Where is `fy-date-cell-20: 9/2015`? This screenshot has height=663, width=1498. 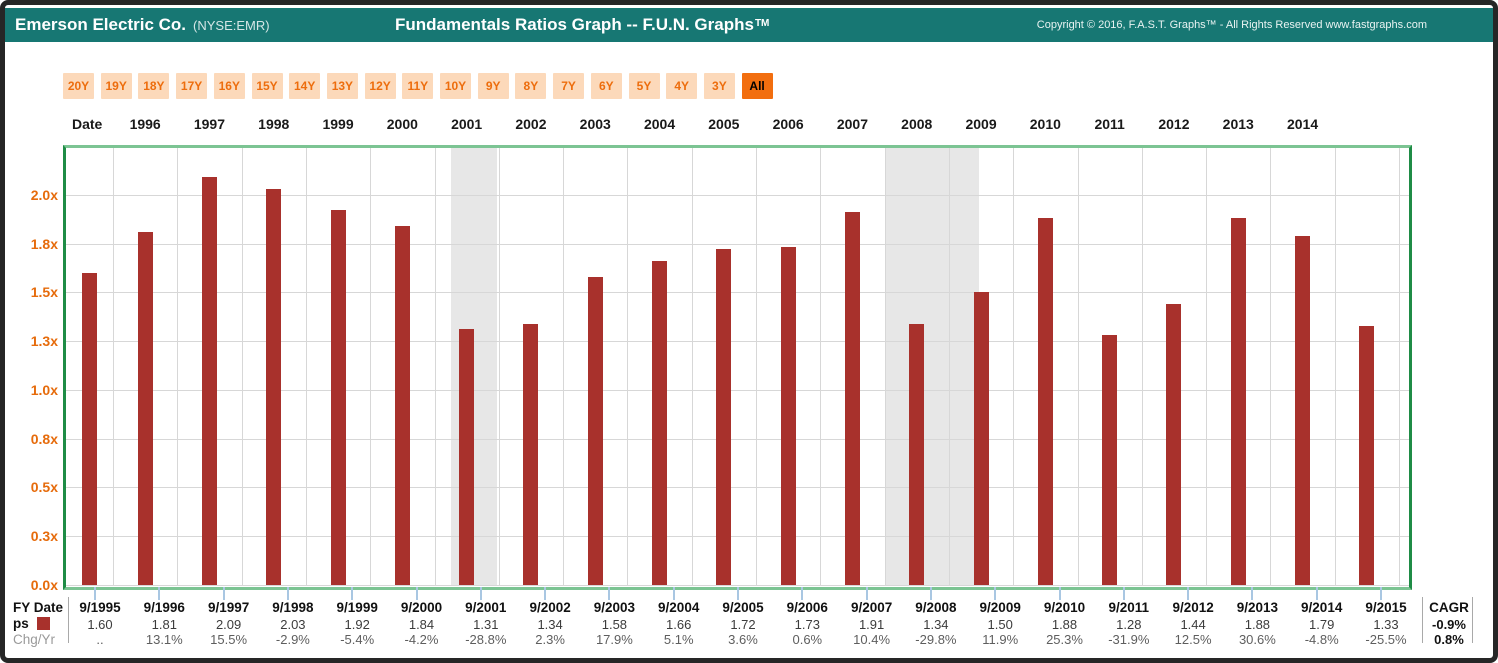 fy-date-cell-20: 9/2015 is located at coordinates (1386, 607).